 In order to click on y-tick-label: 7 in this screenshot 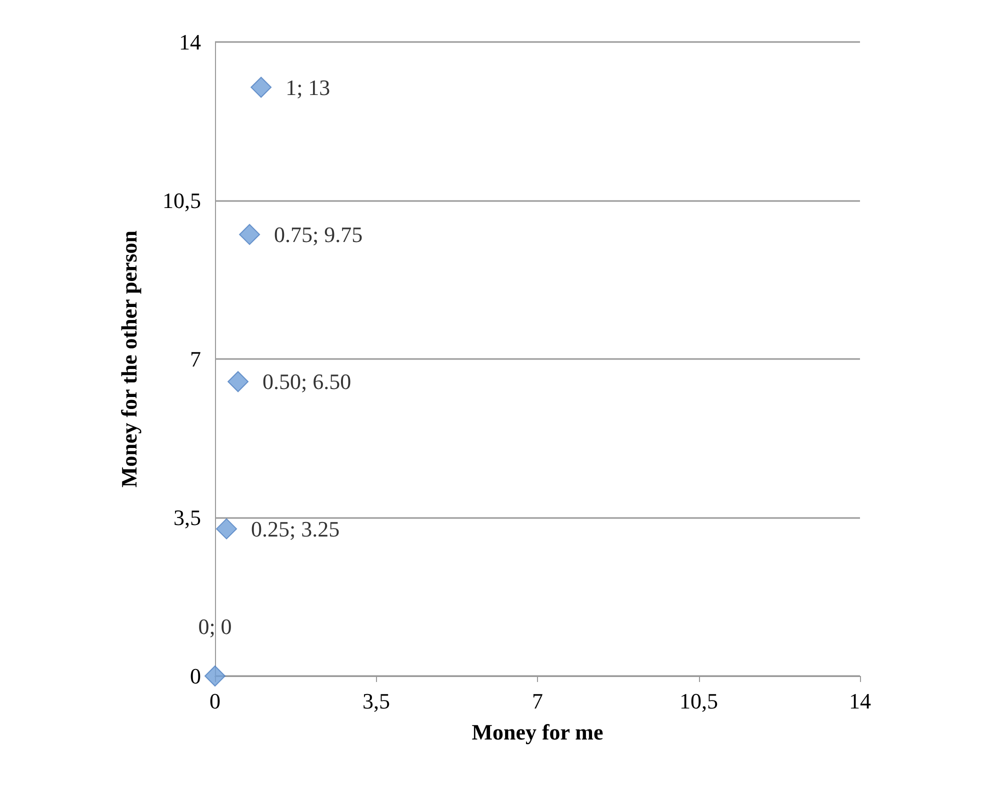, I will do `click(195, 359)`.